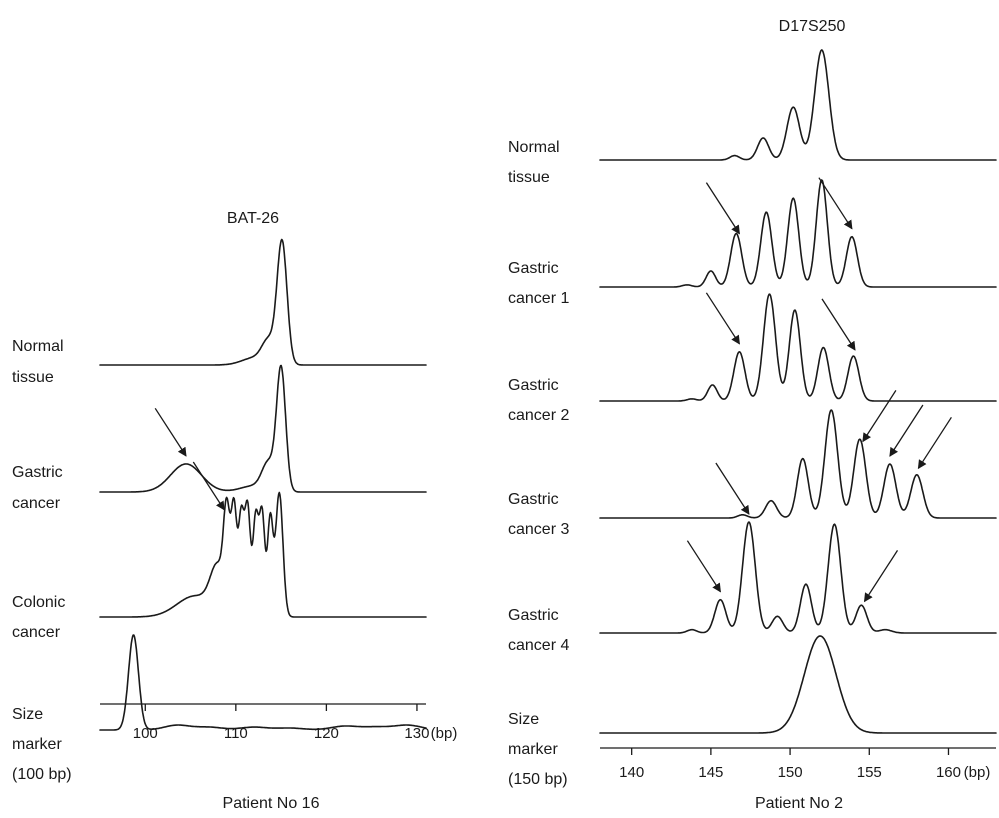 The width and height of the screenshot is (999, 818). I want to click on trace-label: cancer 3, so click(538, 529).